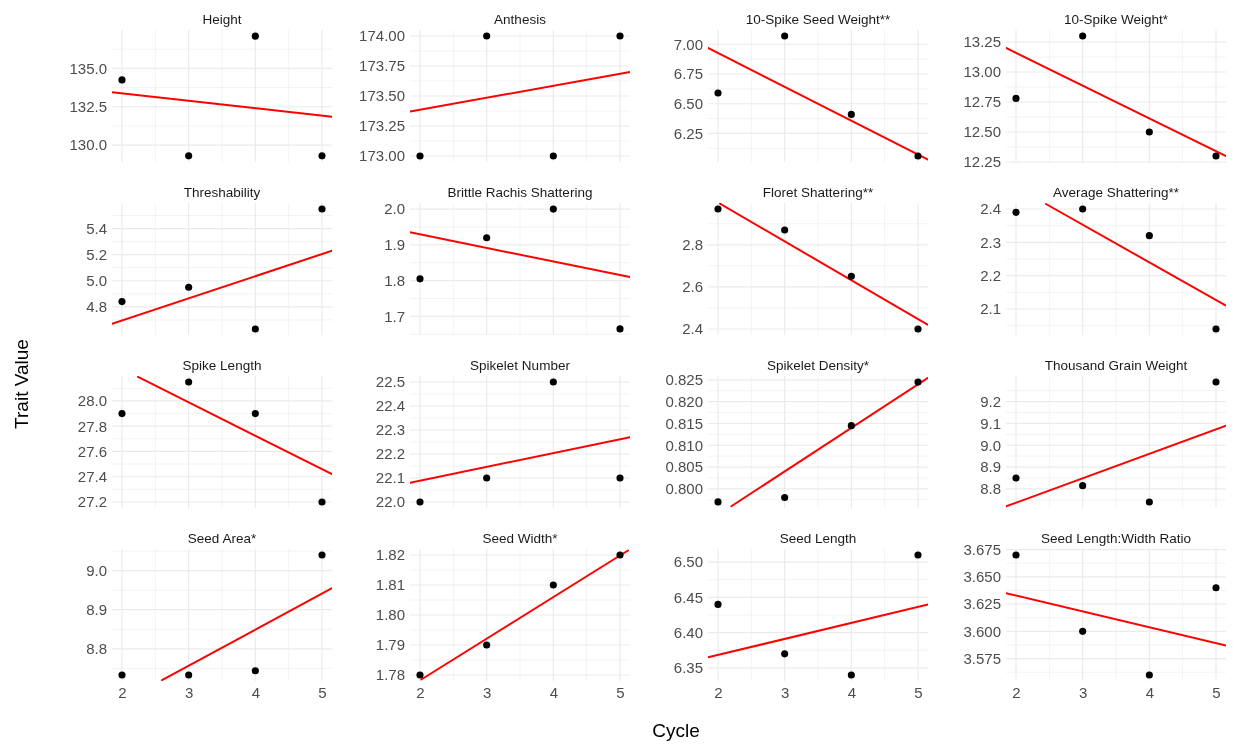 This screenshot has height=745, width=1235. What do you see at coordinates (688, 104) in the screenshot?
I see `y-tick-label: 6.50` at bounding box center [688, 104].